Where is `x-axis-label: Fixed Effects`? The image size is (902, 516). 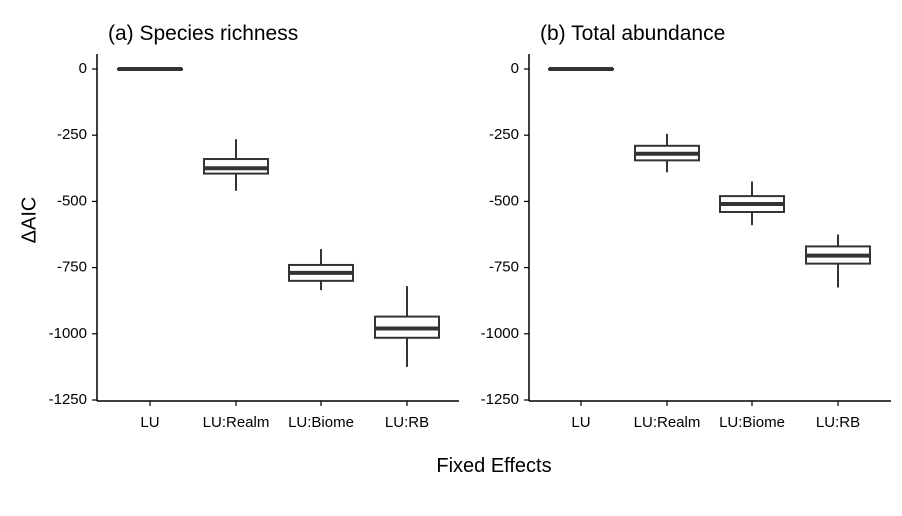
x-axis-label: Fixed Effects is located at coordinates (493, 466).